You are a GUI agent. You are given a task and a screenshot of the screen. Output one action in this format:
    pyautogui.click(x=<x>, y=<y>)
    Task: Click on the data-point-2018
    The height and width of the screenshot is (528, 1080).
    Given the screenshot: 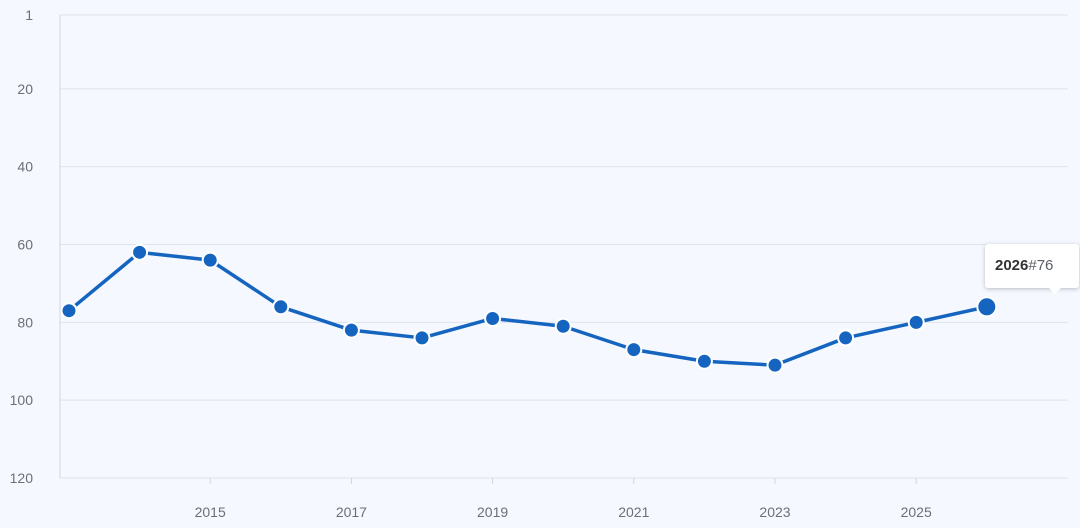 What is the action you would take?
    pyautogui.click(x=422, y=338)
    